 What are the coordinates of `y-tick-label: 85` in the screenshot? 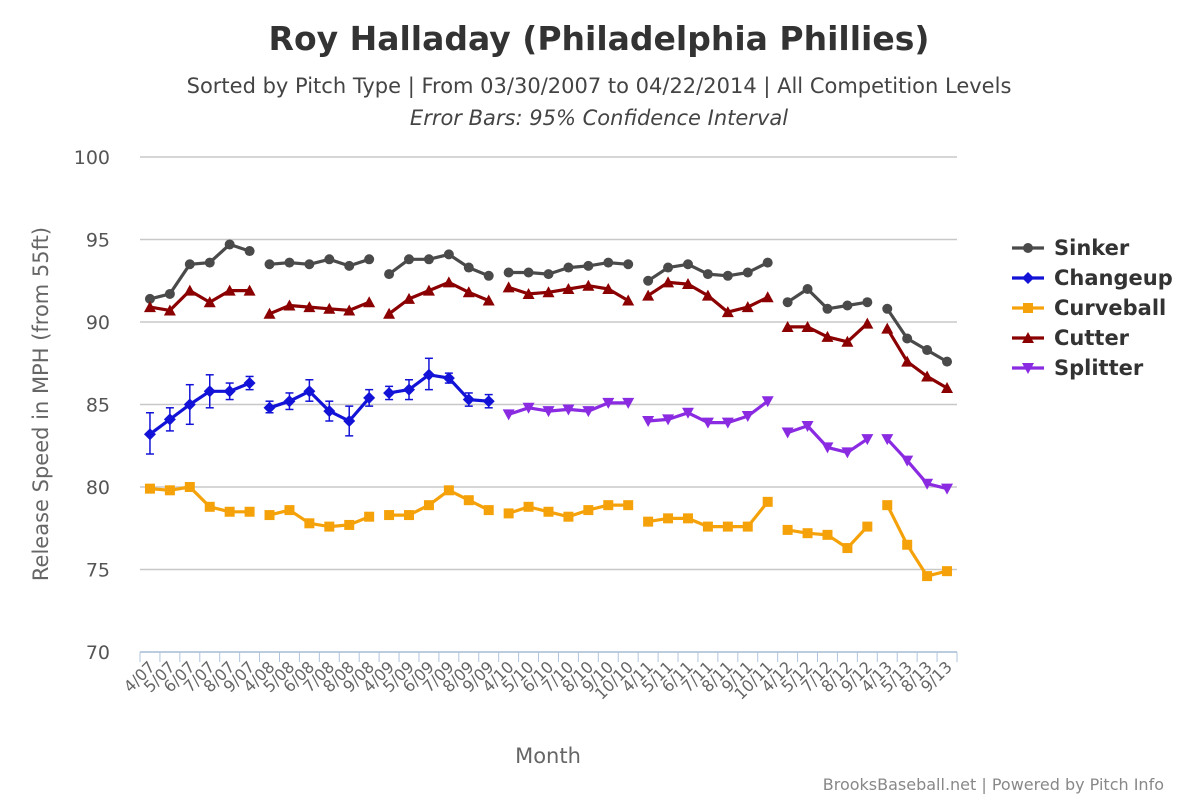 It's located at (98, 406).